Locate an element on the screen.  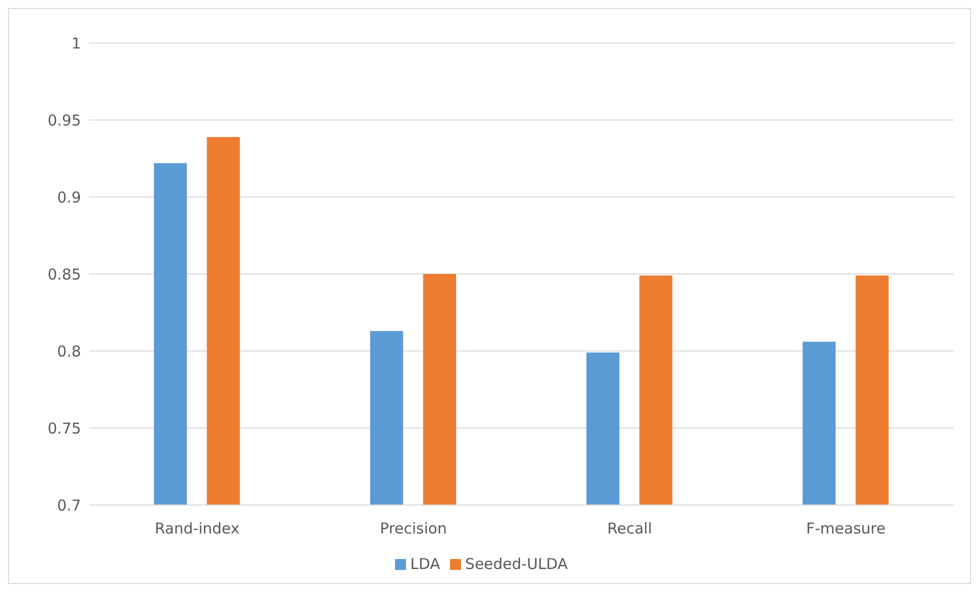
x-tick-label: Rand-index is located at coordinates (197, 529).